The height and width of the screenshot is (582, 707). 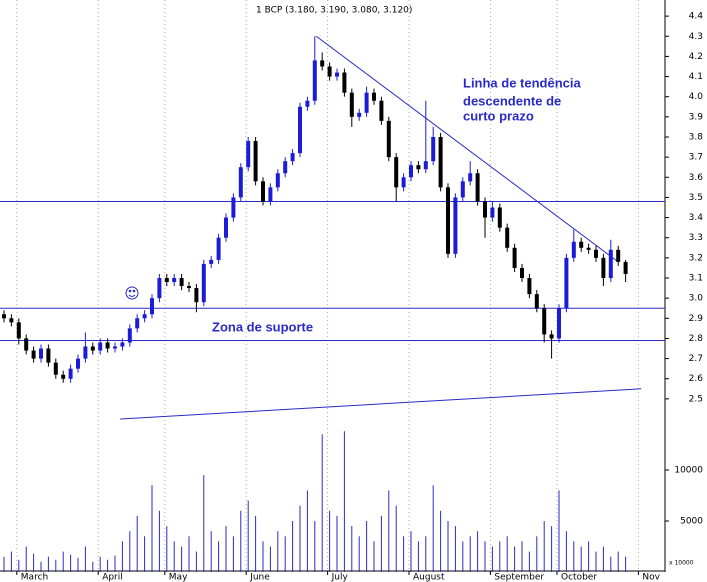 I want to click on y-tick-label: 4.0, so click(x=696, y=97).